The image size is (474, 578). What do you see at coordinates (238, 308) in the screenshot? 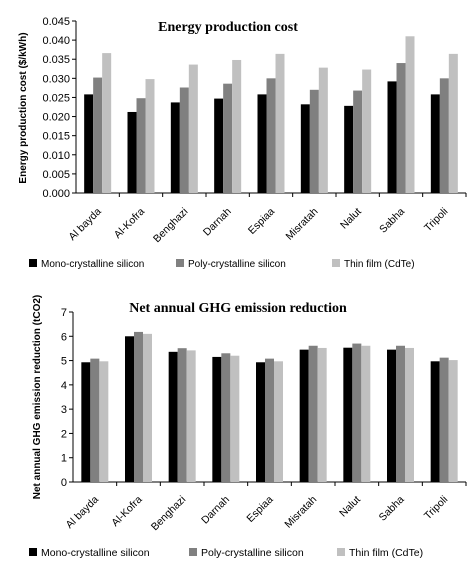
I see `chart-title: Net annual GHG emission reduction` at bounding box center [238, 308].